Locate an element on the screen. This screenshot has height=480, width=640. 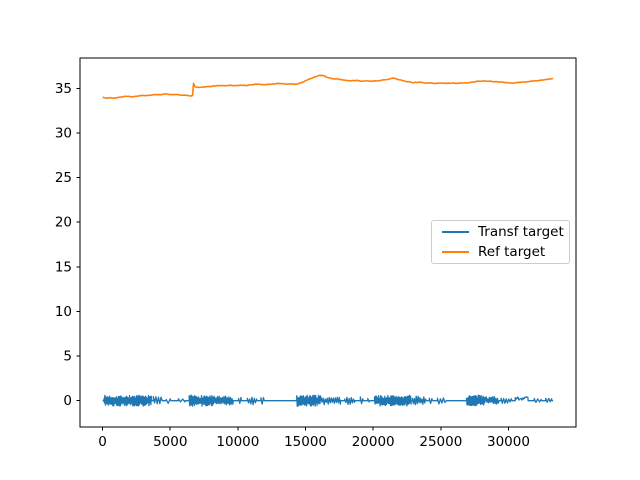
legend: Transf target Ref target is located at coordinates (500, 242).